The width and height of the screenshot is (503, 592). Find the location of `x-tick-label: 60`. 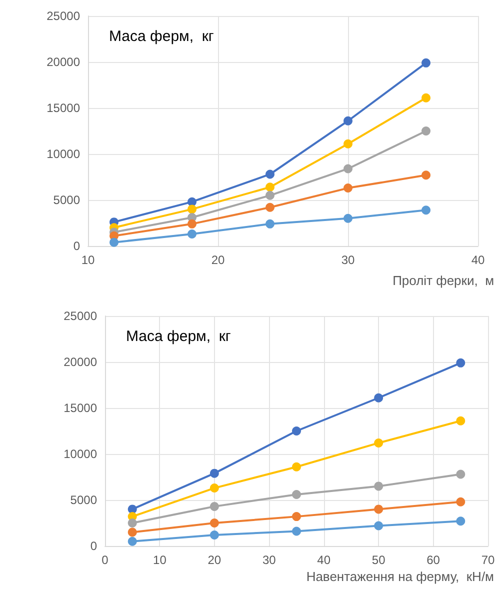

x-tick-label: 60 is located at coordinates (433, 560).